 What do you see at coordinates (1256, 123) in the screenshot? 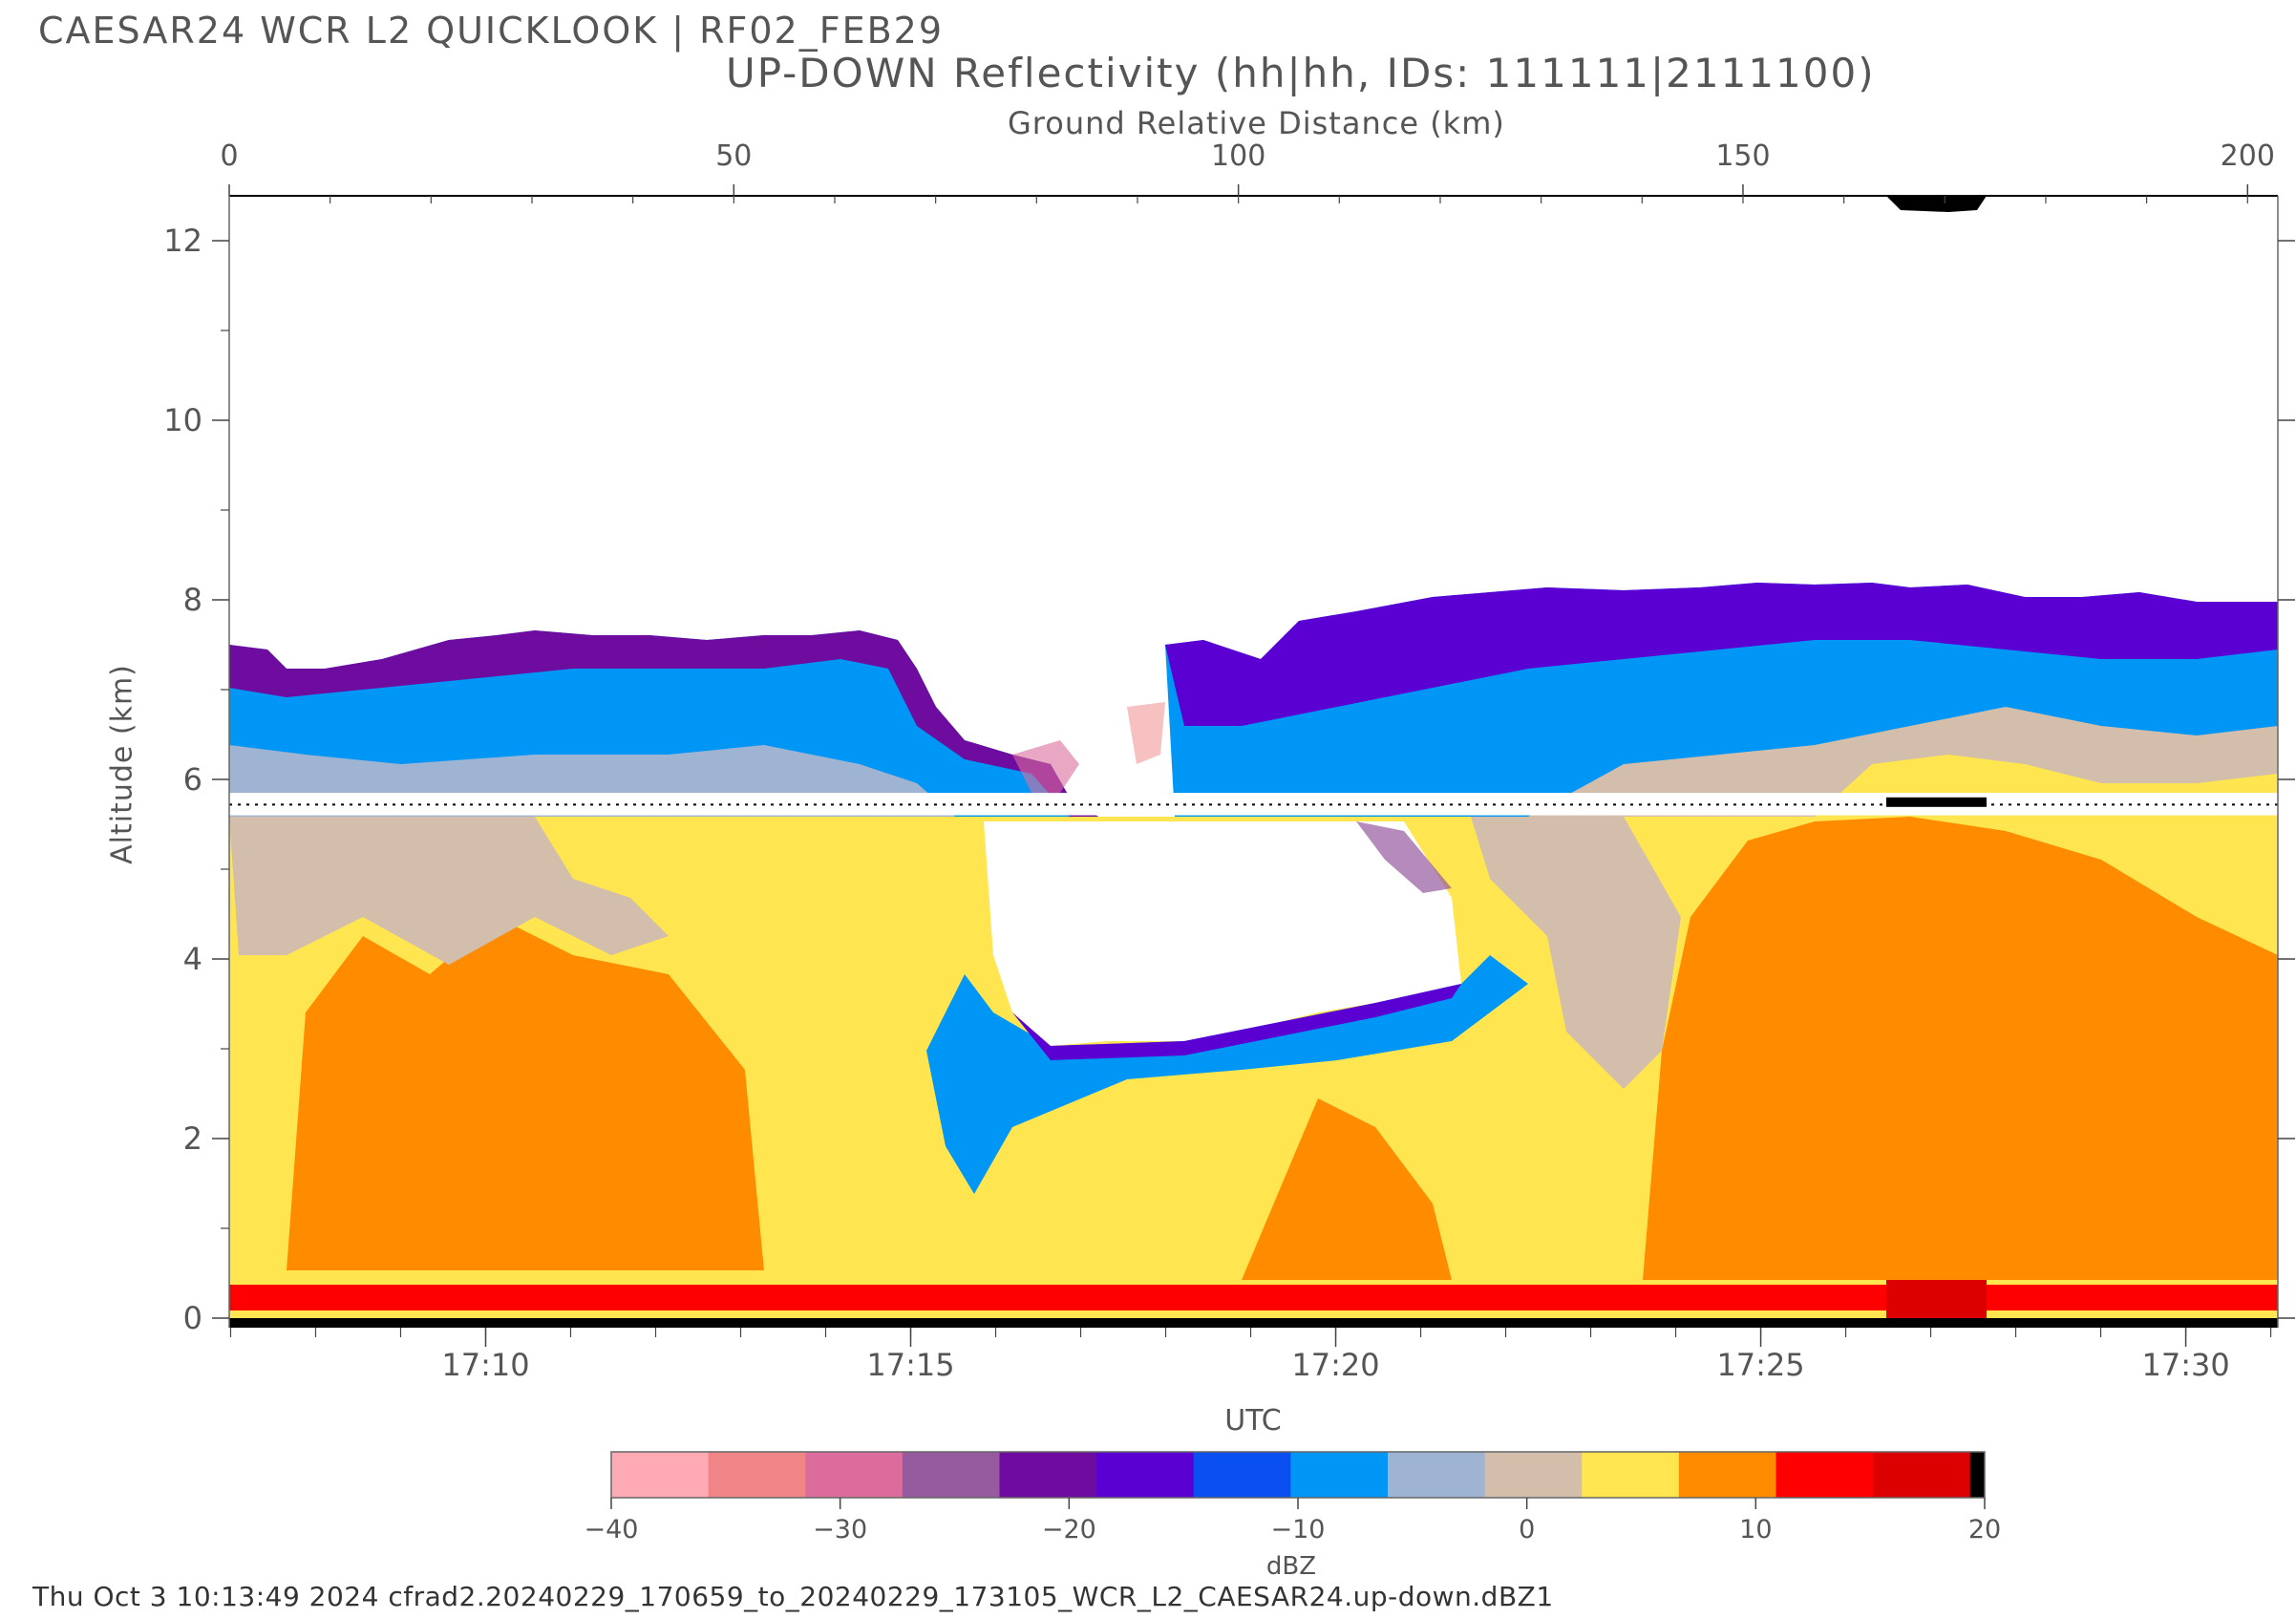
I see `top-axis-label: Ground Relative Distance (km)` at bounding box center [1256, 123].